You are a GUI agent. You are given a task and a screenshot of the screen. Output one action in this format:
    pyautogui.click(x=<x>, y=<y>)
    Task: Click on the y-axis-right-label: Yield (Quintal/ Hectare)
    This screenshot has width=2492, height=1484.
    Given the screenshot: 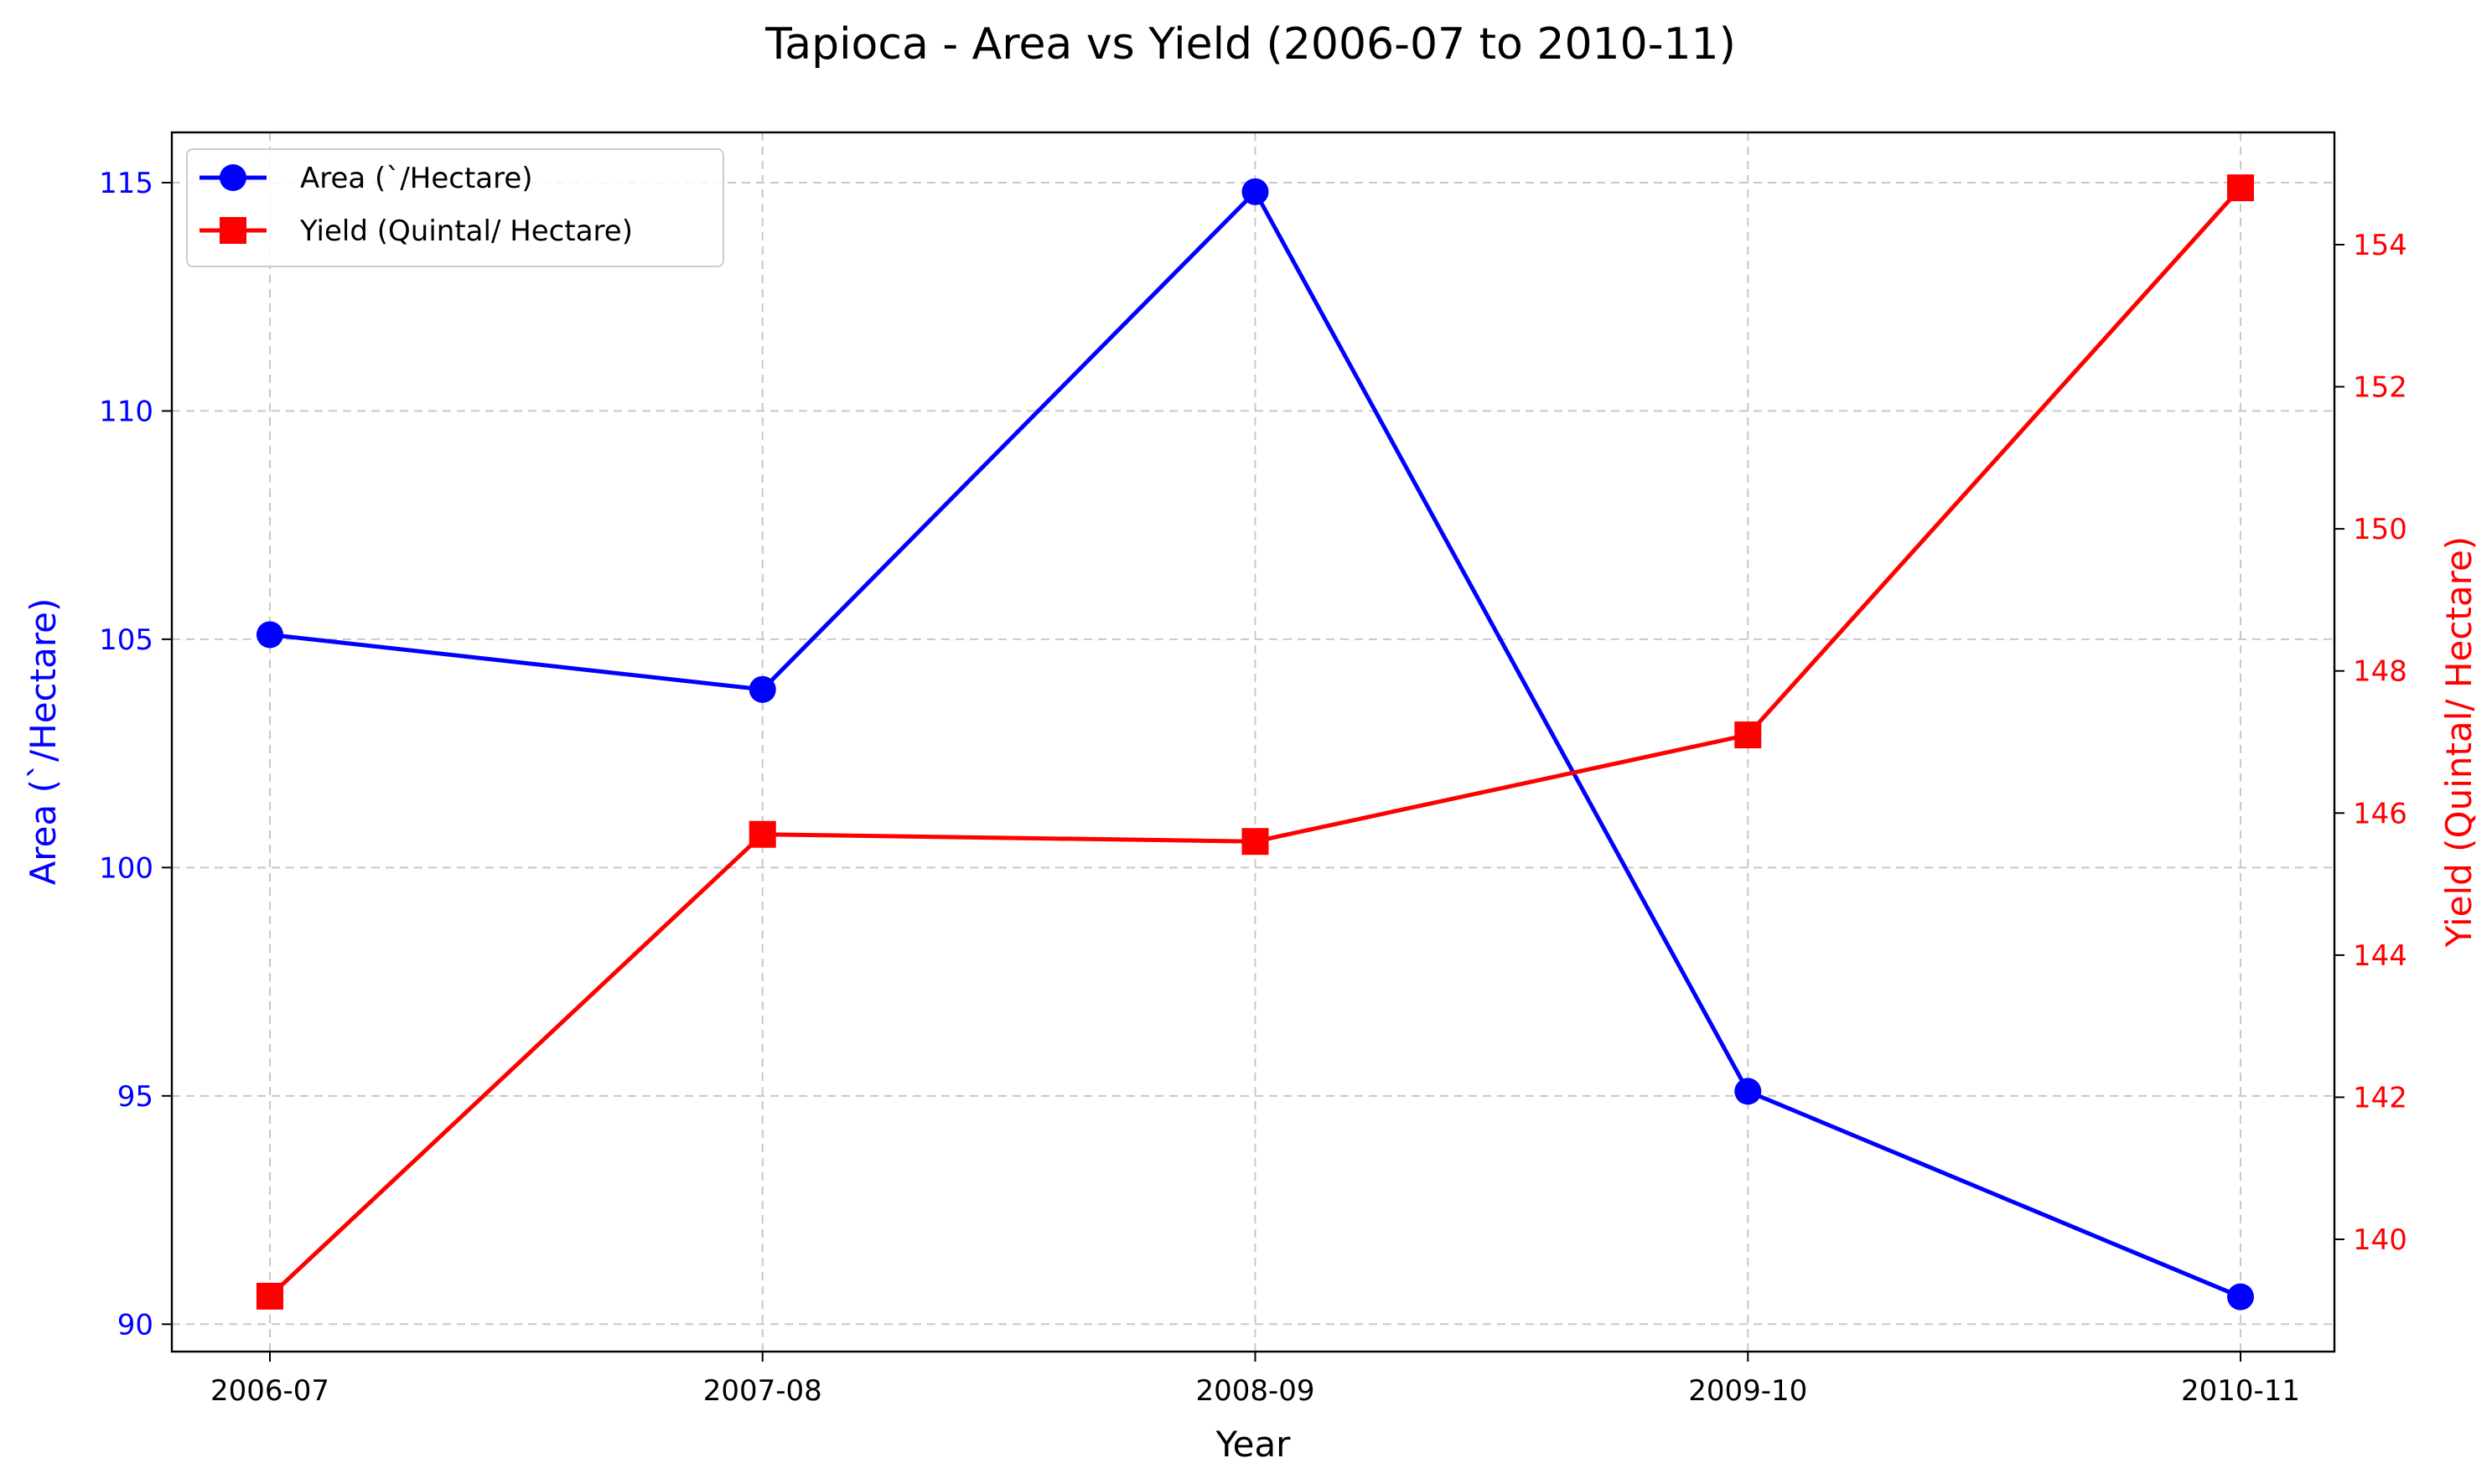 What is the action you would take?
    pyautogui.click(x=2458, y=742)
    